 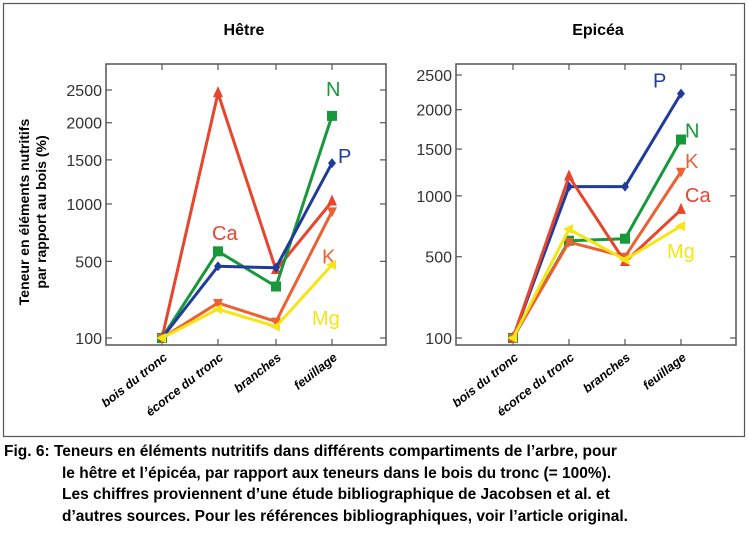 What do you see at coordinates (598, 30) in the screenshot?
I see `chart-title: Epicéa` at bounding box center [598, 30].